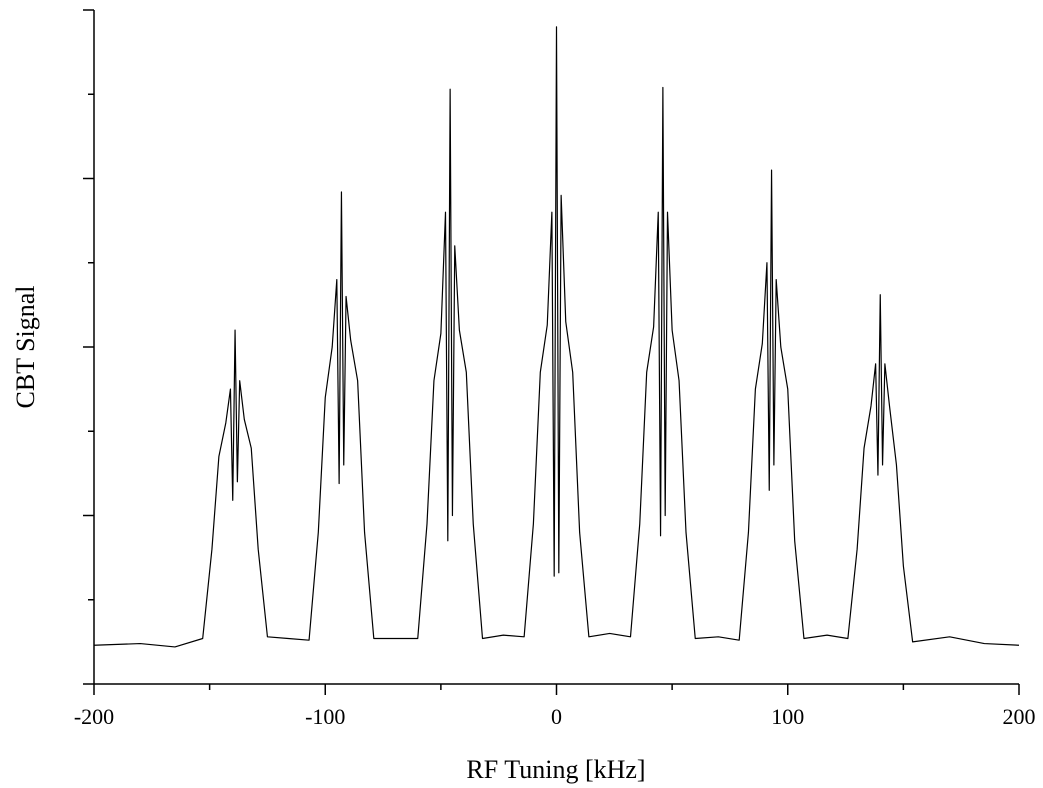 This screenshot has width=1043, height=788. I want to click on x-tick-label: 100, so click(787, 716).